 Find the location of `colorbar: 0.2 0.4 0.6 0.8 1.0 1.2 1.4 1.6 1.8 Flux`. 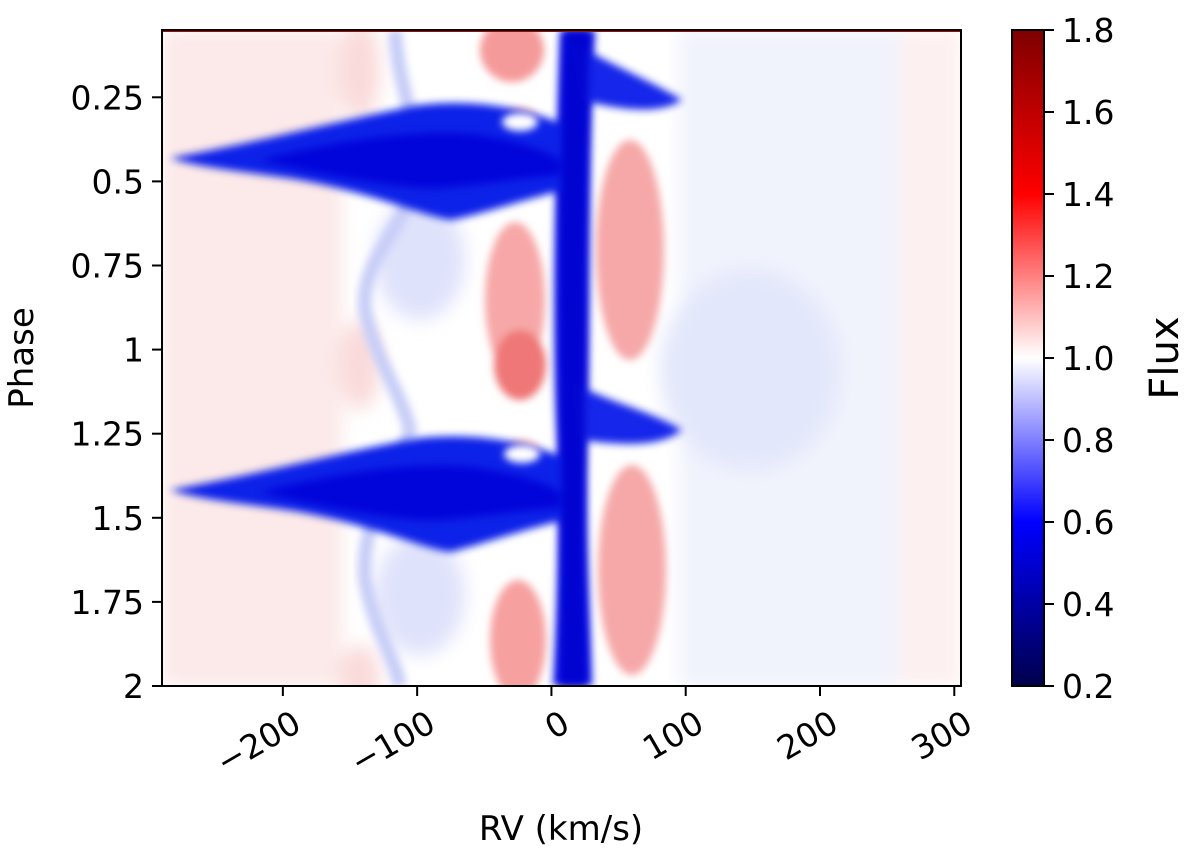

colorbar: 0.2 0.4 0.6 0.8 1.0 1.2 1.4 1.6 1.8 Flux is located at coordinates (1099, 358).